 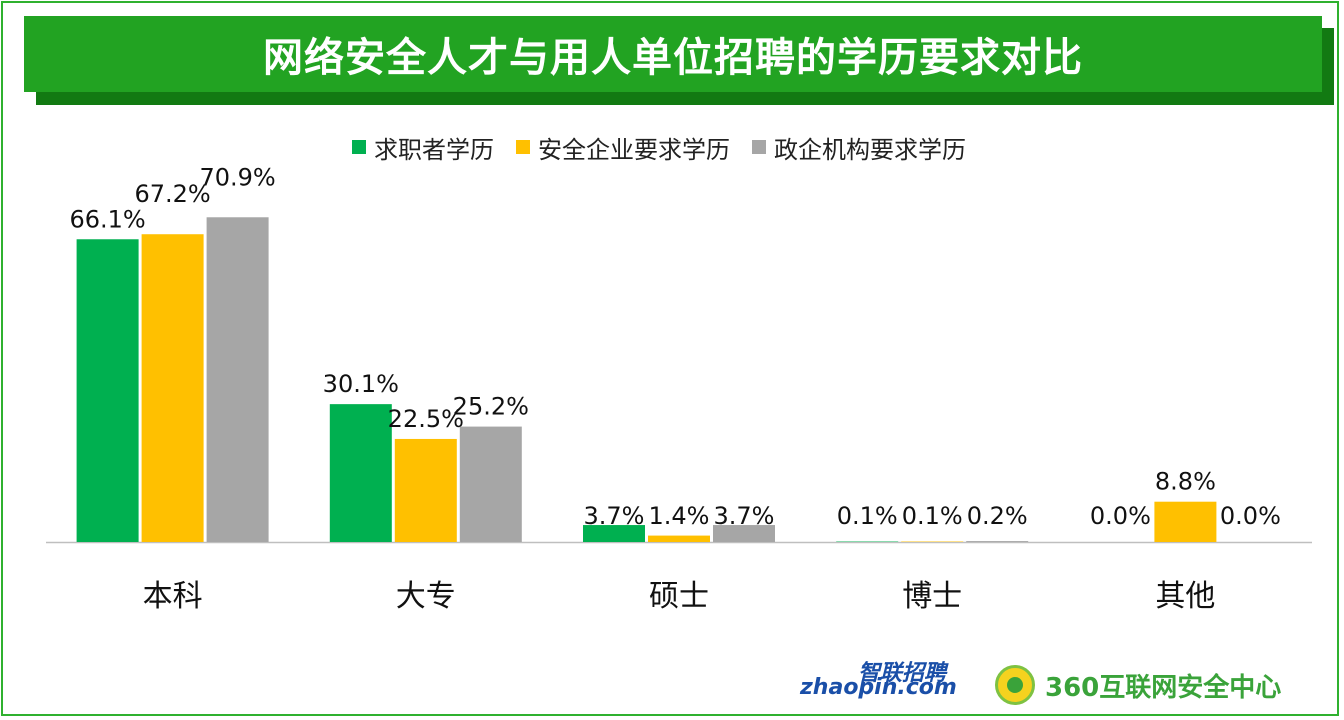 What do you see at coordinates (491, 407) in the screenshot?
I see `data-label: 25.2%` at bounding box center [491, 407].